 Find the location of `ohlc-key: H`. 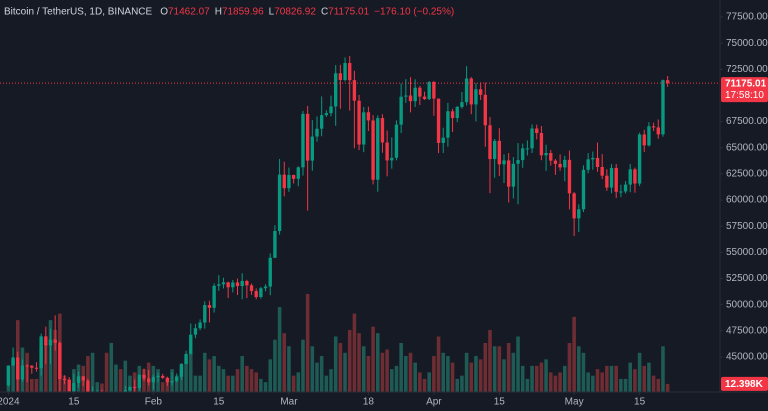

ohlc-key: H is located at coordinates (218, 12).